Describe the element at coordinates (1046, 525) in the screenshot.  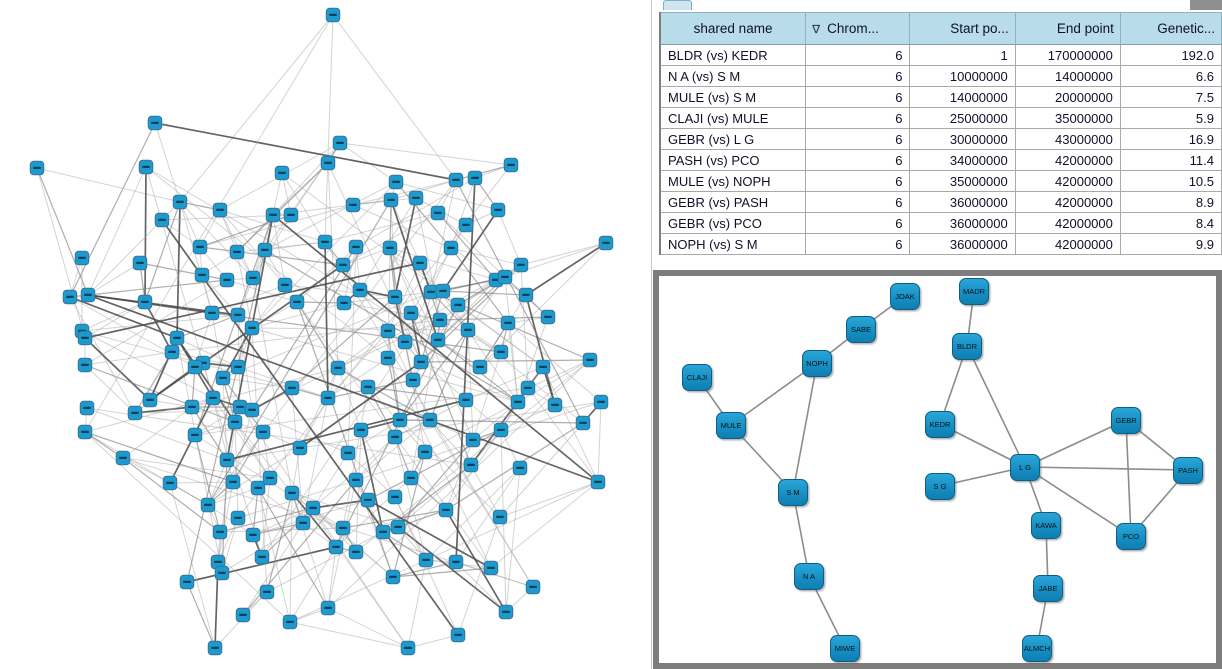
I see `subnetwork-node-kawa: KAWA` at that location.